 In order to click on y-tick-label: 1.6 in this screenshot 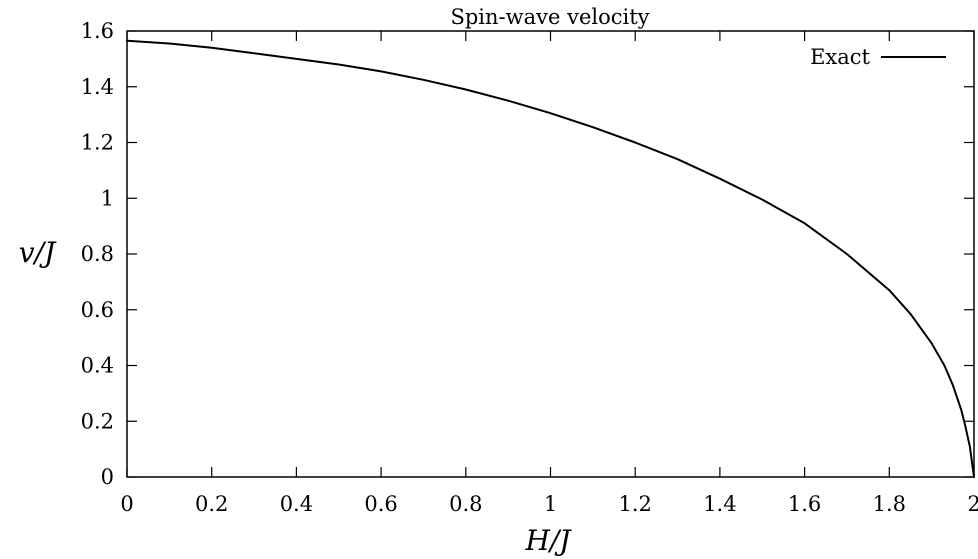, I will do `click(97, 31)`.